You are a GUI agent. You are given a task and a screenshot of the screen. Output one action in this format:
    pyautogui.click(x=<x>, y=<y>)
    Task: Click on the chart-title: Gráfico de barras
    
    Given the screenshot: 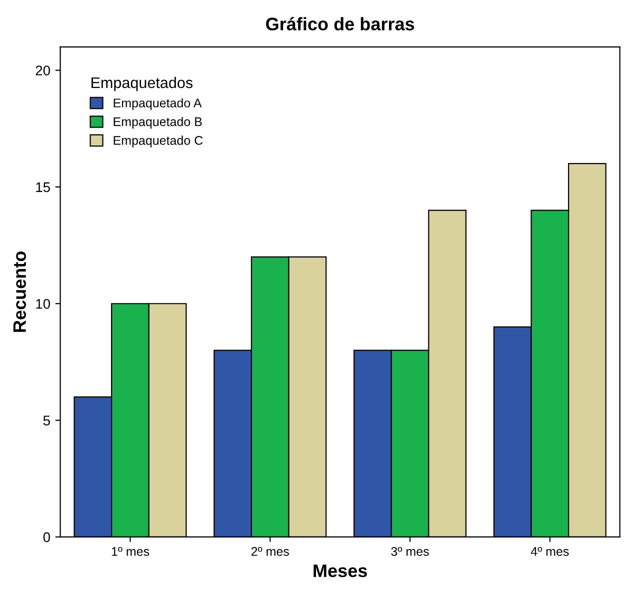 What is the action you would take?
    pyautogui.click(x=340, y=23)
    